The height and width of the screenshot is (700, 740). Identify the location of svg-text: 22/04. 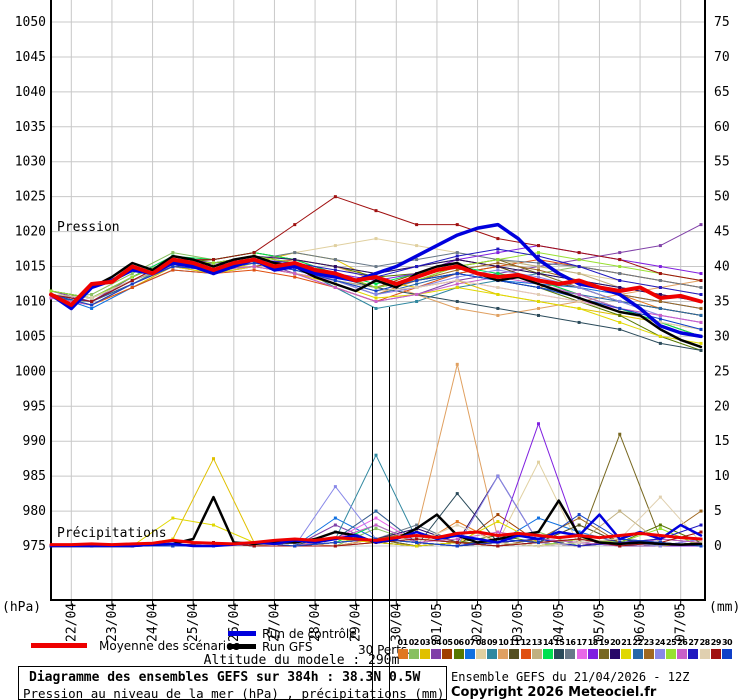
(71, 622).